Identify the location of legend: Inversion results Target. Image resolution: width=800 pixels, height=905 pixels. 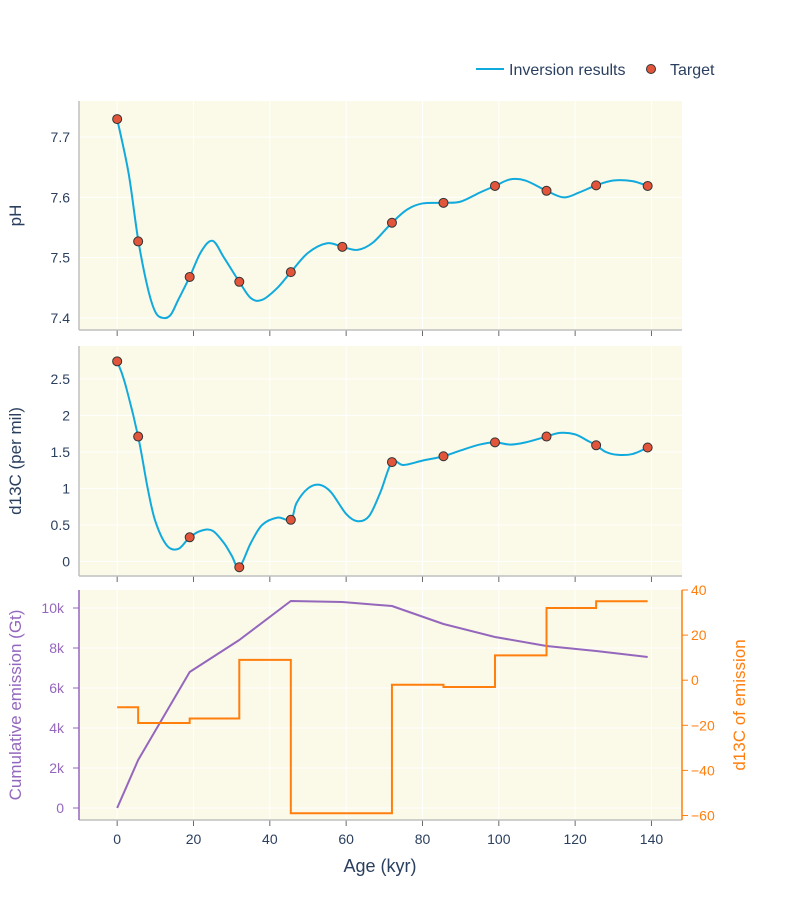
(595, 70).